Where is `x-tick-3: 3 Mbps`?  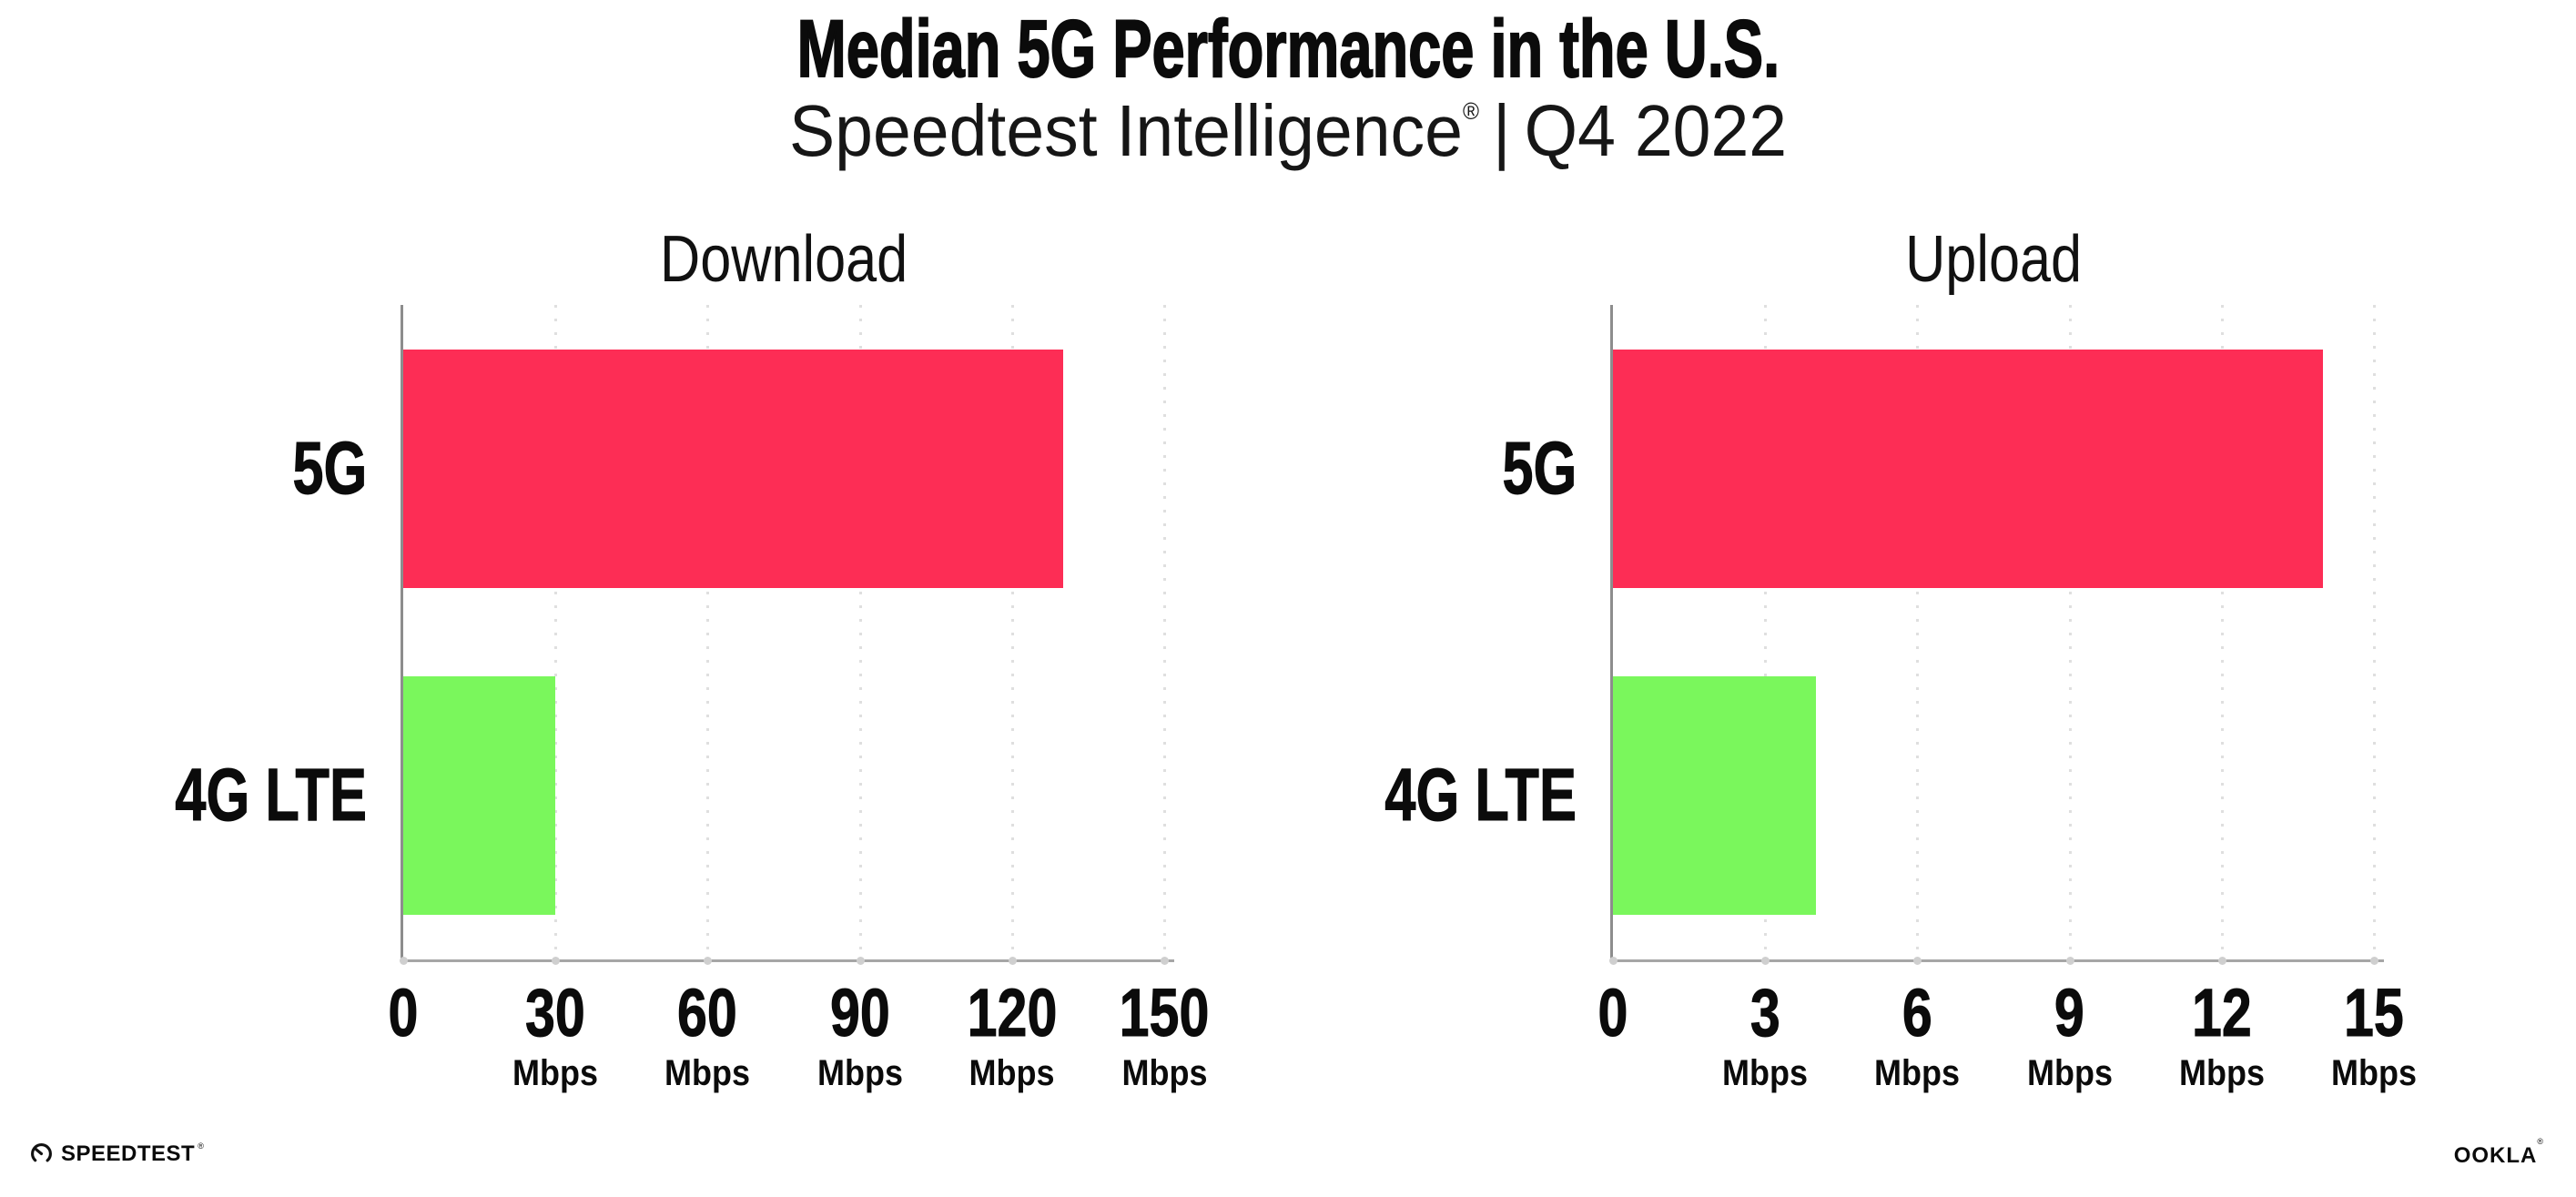
x-tick-3: 3 Mbps is located at coordinates (1765, 1035).